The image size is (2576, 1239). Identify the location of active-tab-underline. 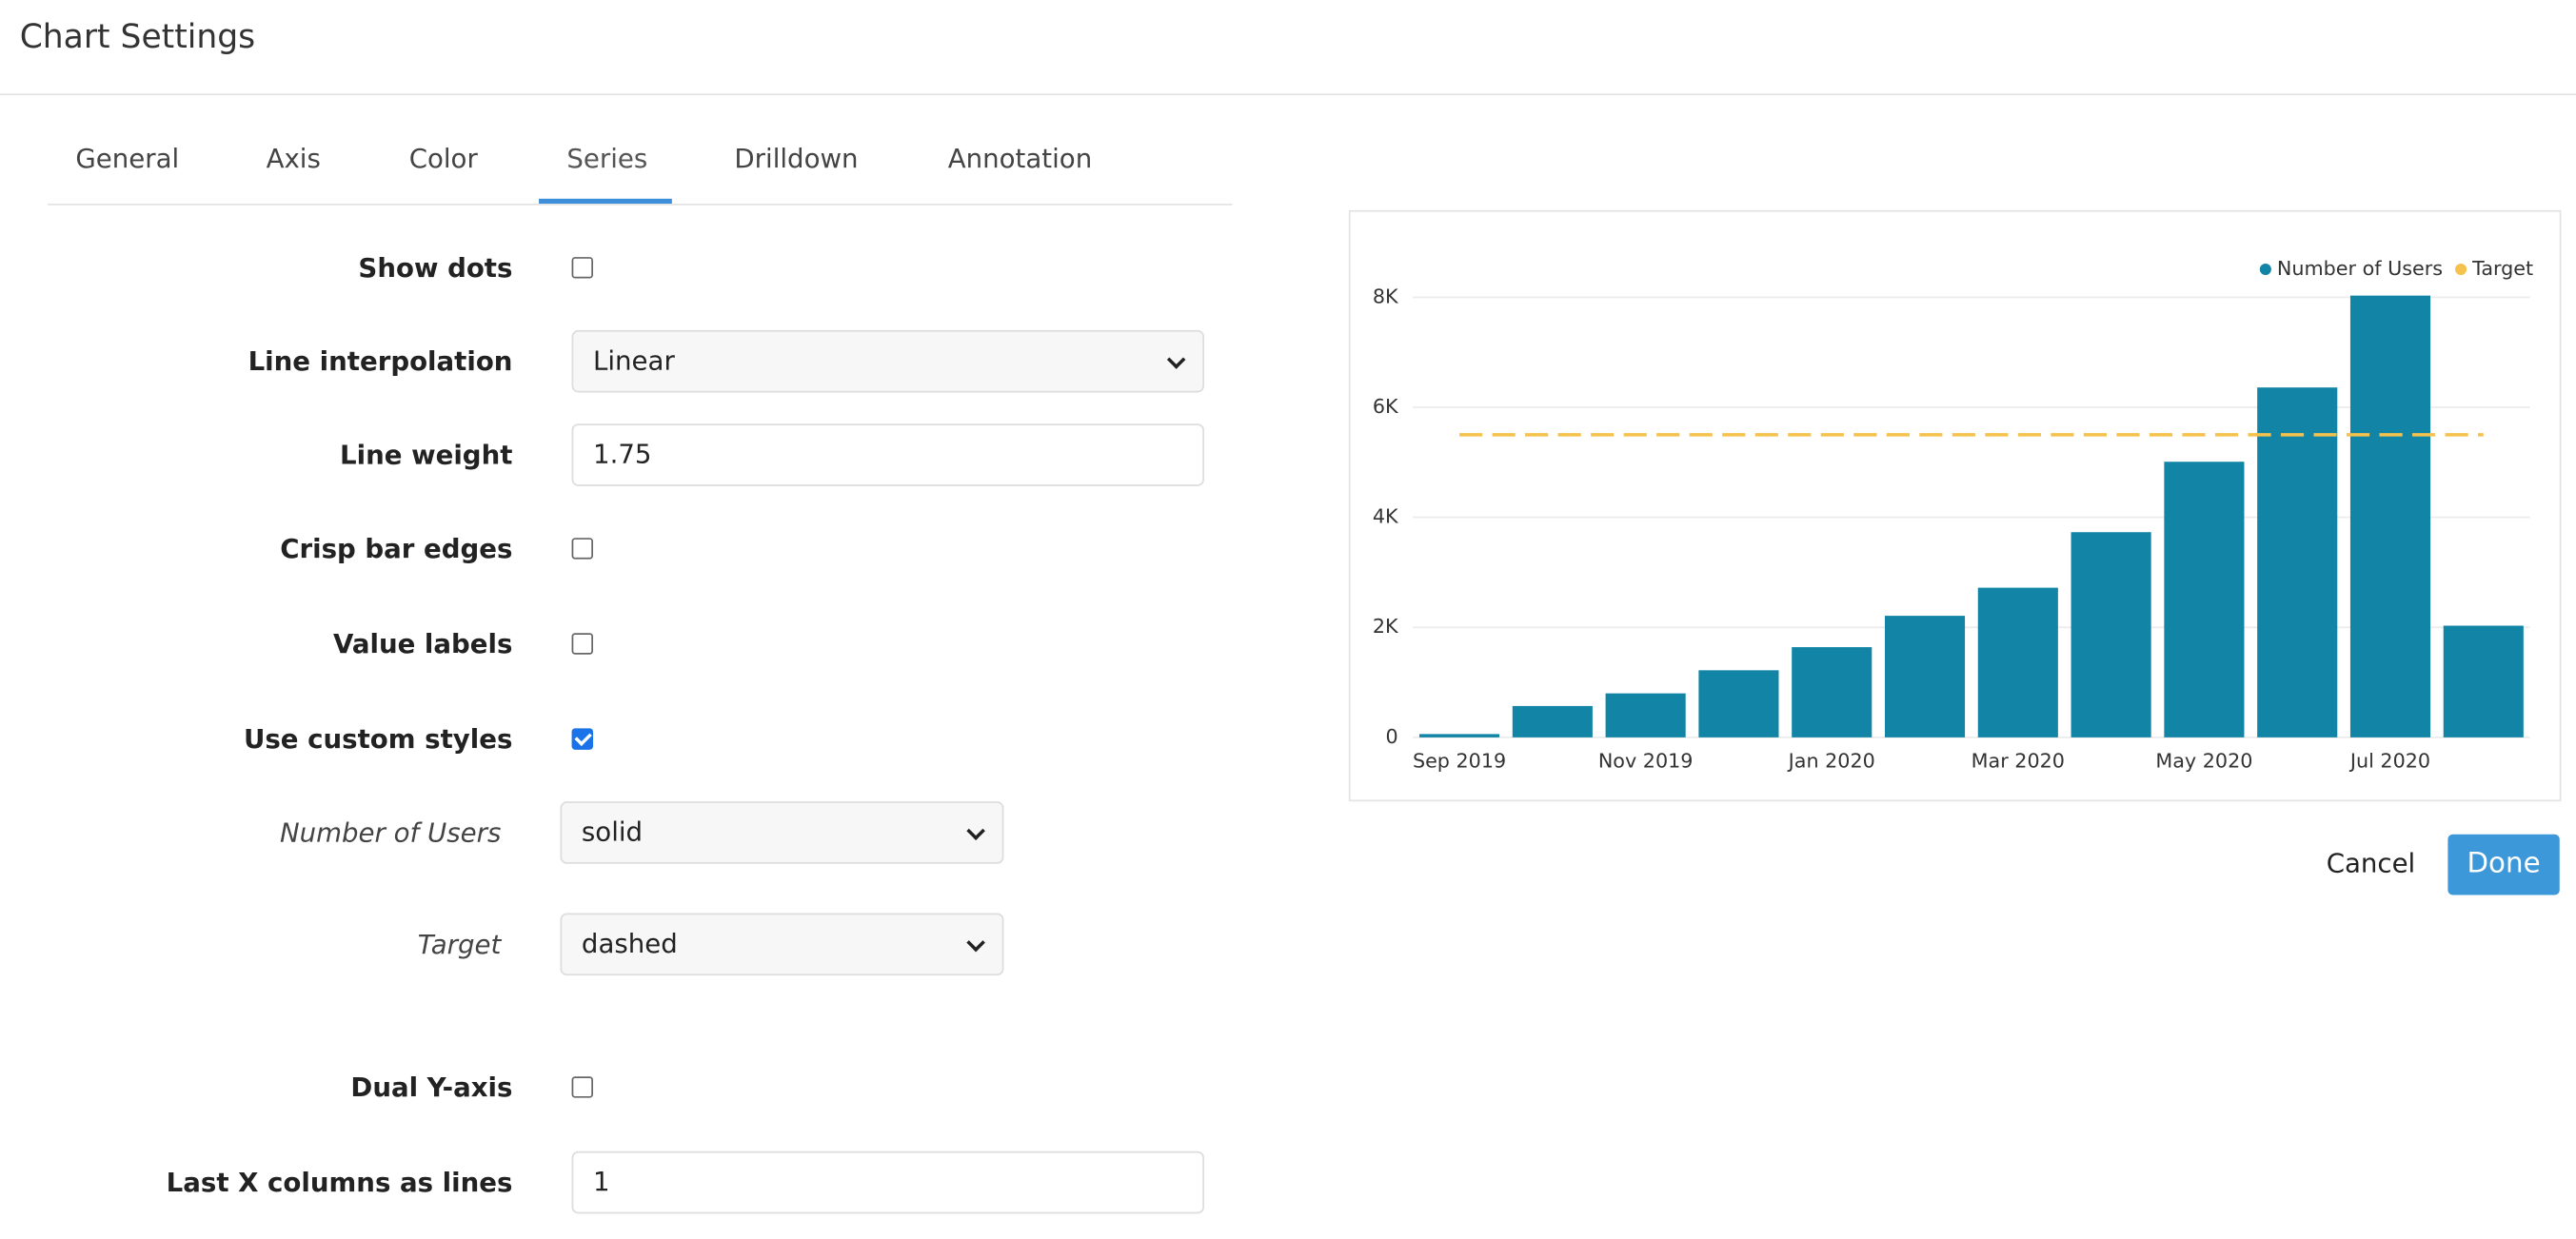
(605, 201).